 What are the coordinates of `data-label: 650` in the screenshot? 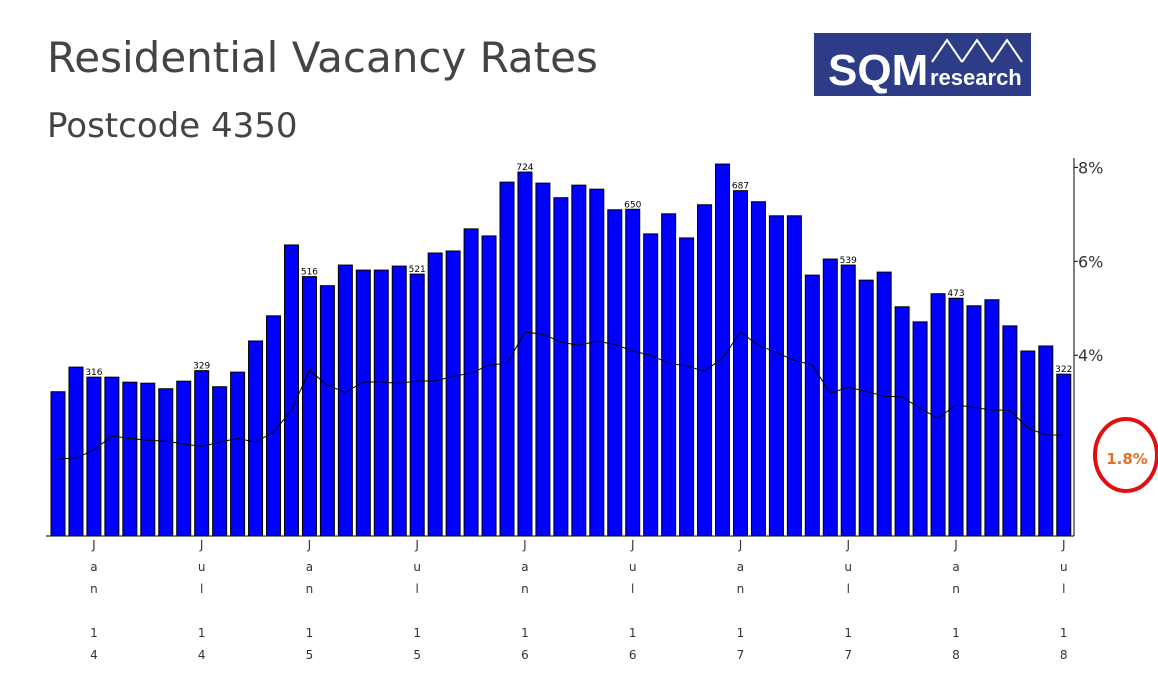 It's located at (632, 205).